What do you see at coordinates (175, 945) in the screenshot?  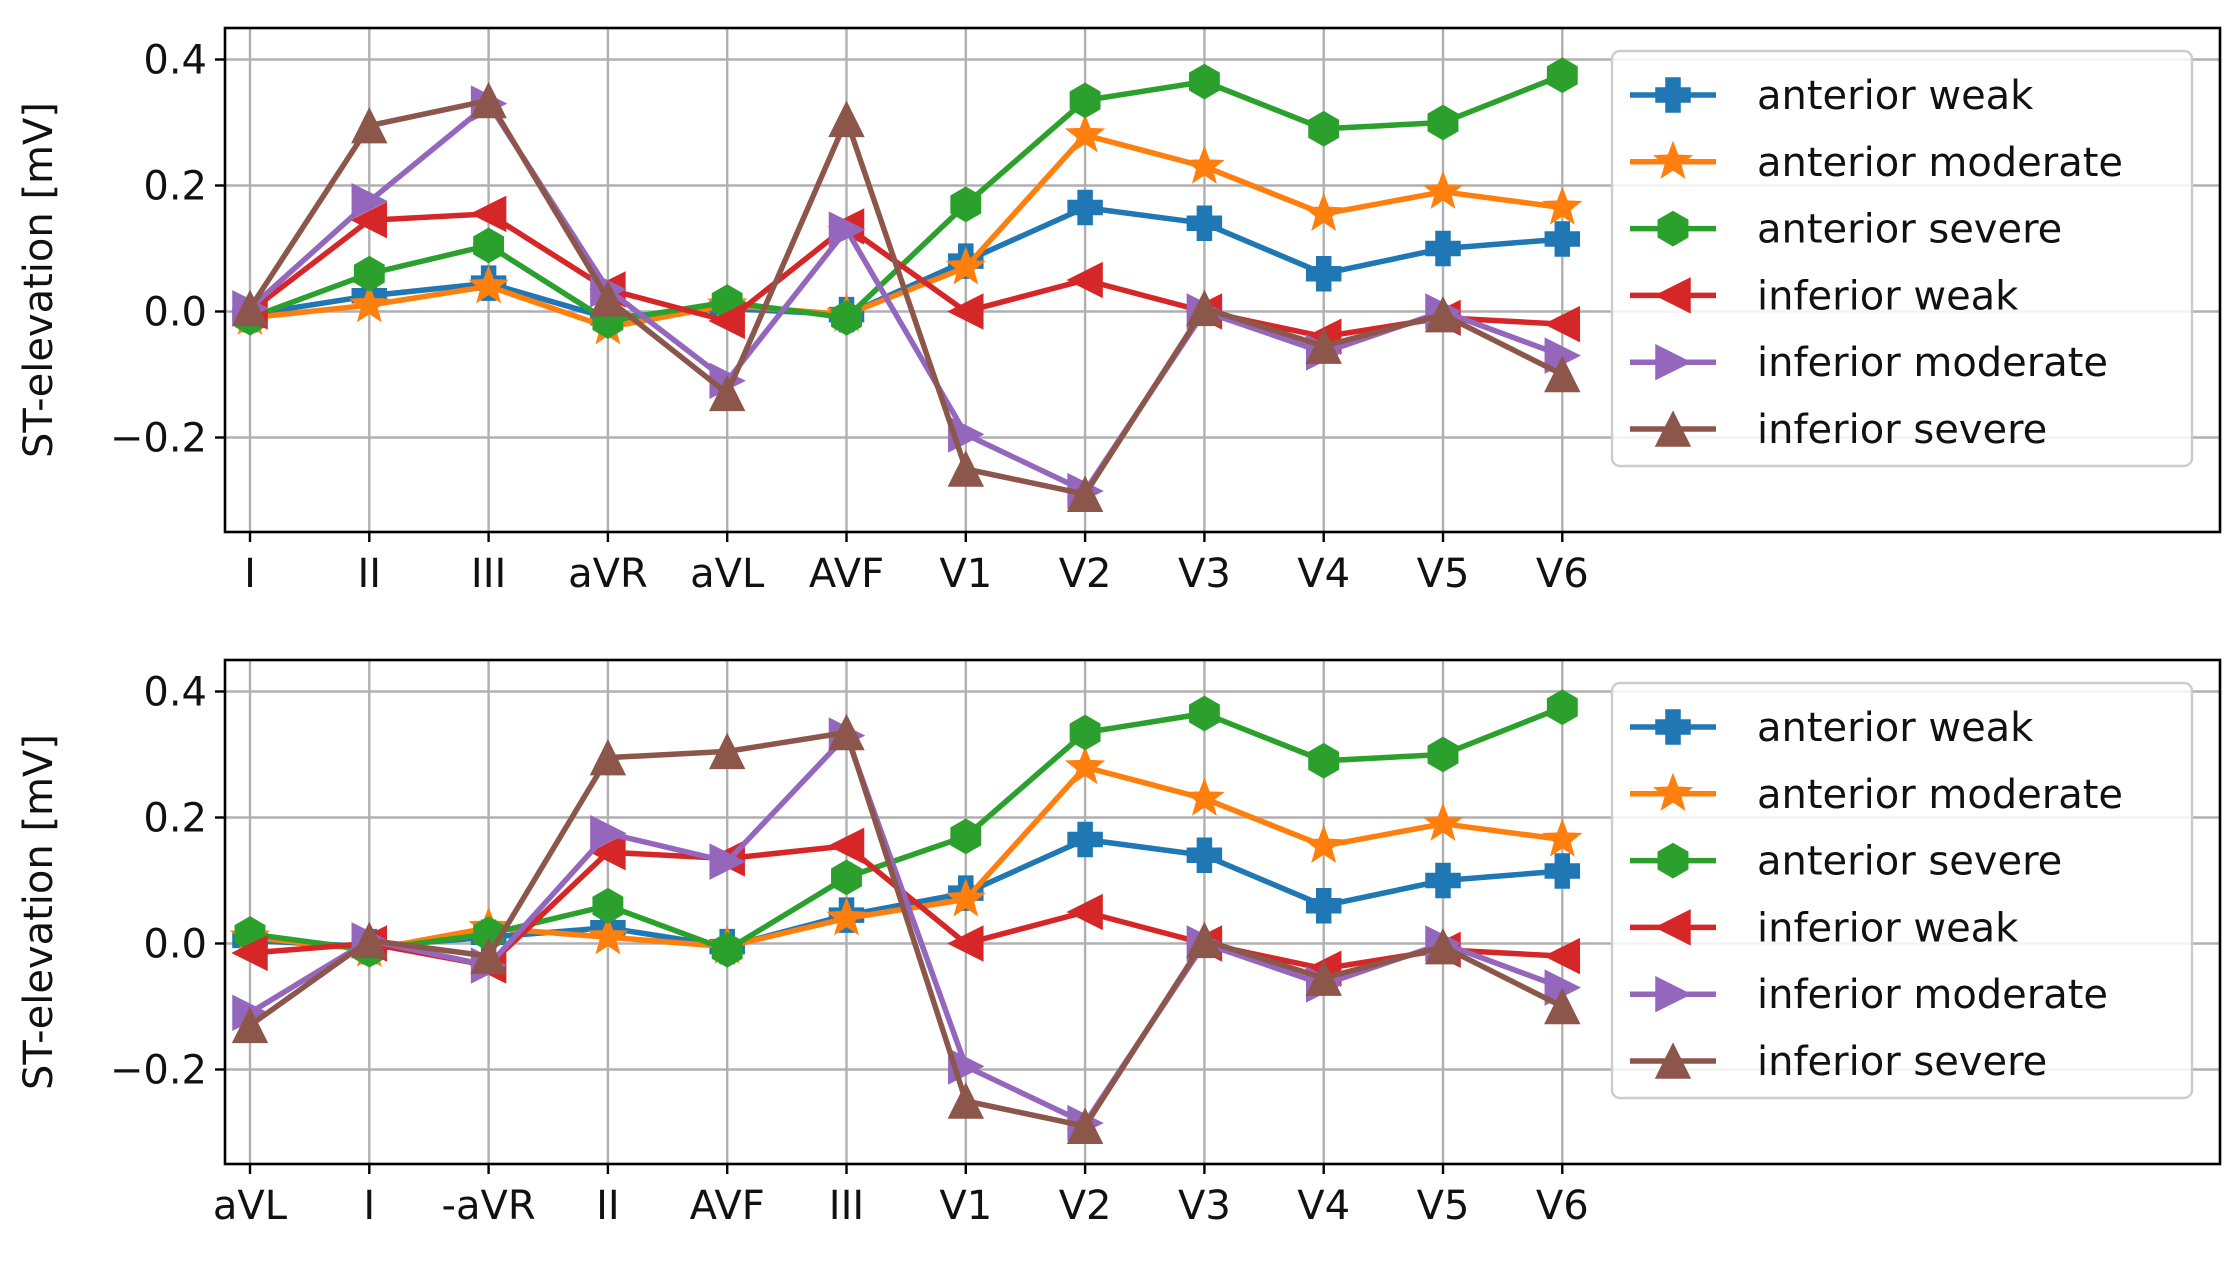 I see `y-tick-label: 0.0` at bounding box center [175, 945].